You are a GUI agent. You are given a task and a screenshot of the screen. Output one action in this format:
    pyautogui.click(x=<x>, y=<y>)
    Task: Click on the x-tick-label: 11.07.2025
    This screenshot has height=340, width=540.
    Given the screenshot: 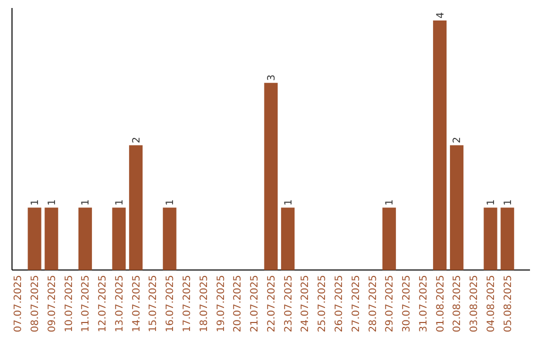 What is the action you would take?
    pyautogui.click(x=86, y=303)
    